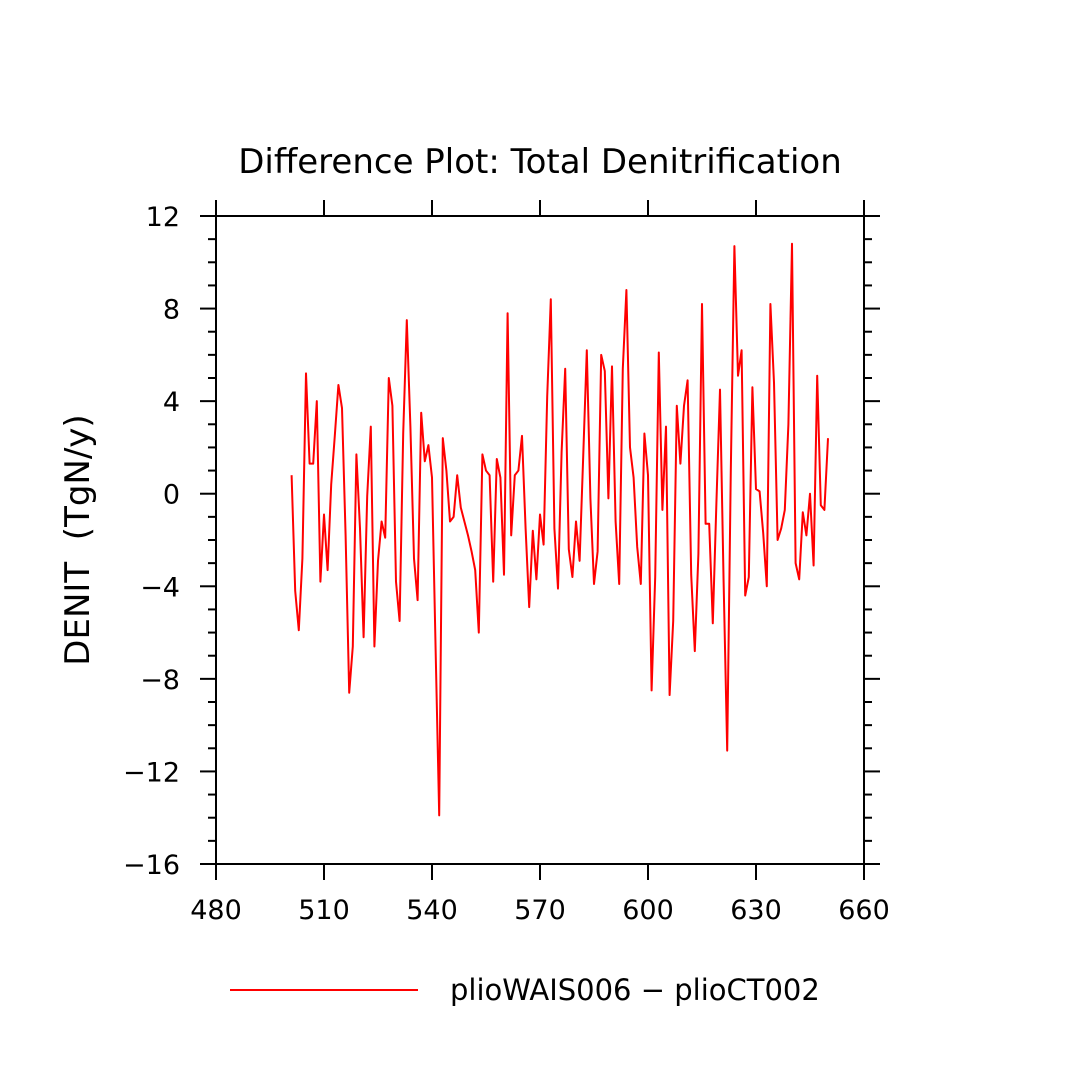  I want to click on y-tick-label: −12, so click(151, 772).